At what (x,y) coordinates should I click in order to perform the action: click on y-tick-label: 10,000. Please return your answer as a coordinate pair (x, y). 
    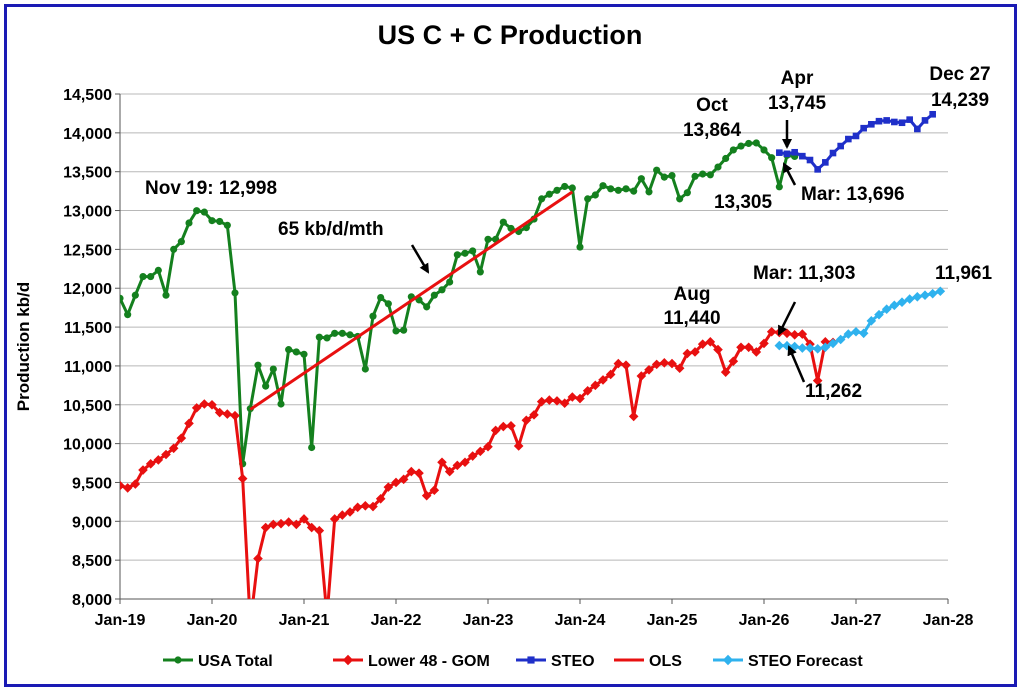
    Looking at the image, I should click on (87, 445).